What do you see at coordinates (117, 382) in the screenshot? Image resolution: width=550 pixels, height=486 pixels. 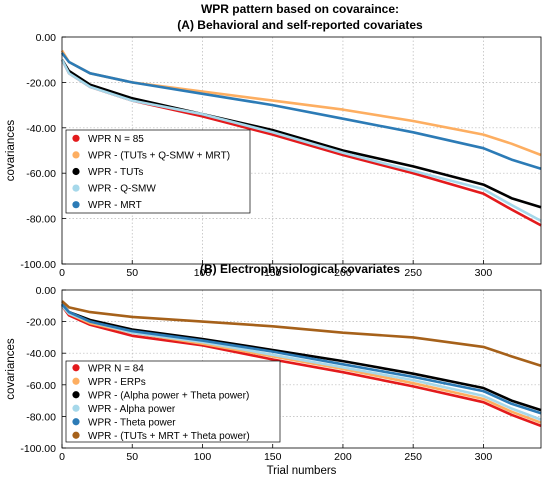 I see `legend-label: WPR - ERPs` at bounding box center [117, 382].